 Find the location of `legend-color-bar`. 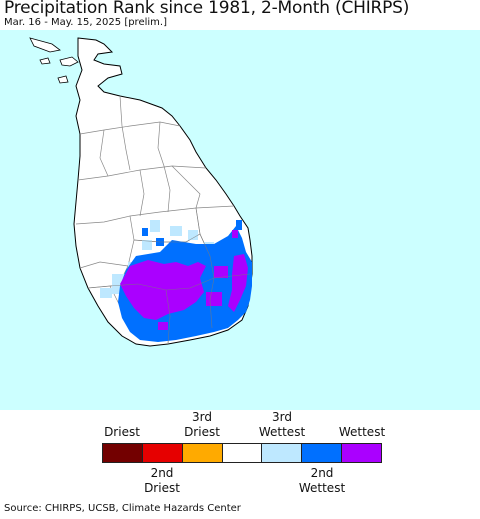

legend-color-bar is located at coordinates (242, 453).